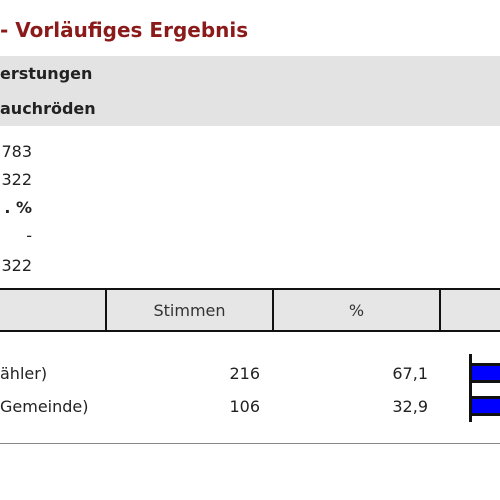 This screenshot has height=500, width=500. I want to click on header-line-municipality: erstungen, so click(46, 73).